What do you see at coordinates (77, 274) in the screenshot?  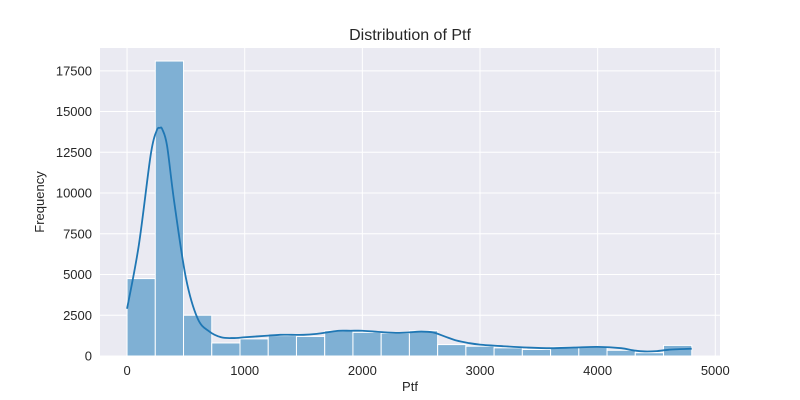 I see `y-tick-label: 5000` at bounding box center [77, 274].